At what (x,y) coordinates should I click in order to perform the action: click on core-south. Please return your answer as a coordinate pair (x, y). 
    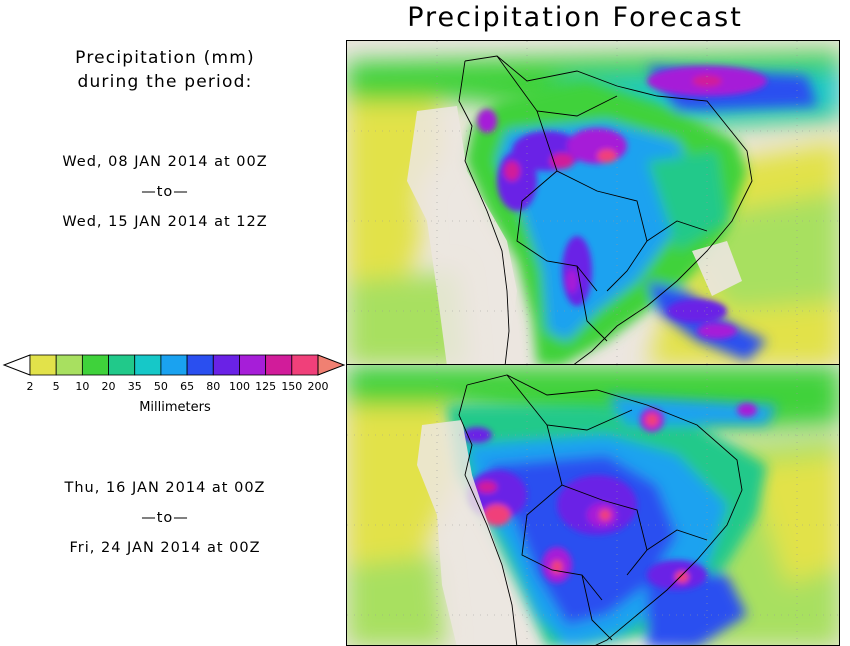
    Looking at the image, I should click on (577, 271).